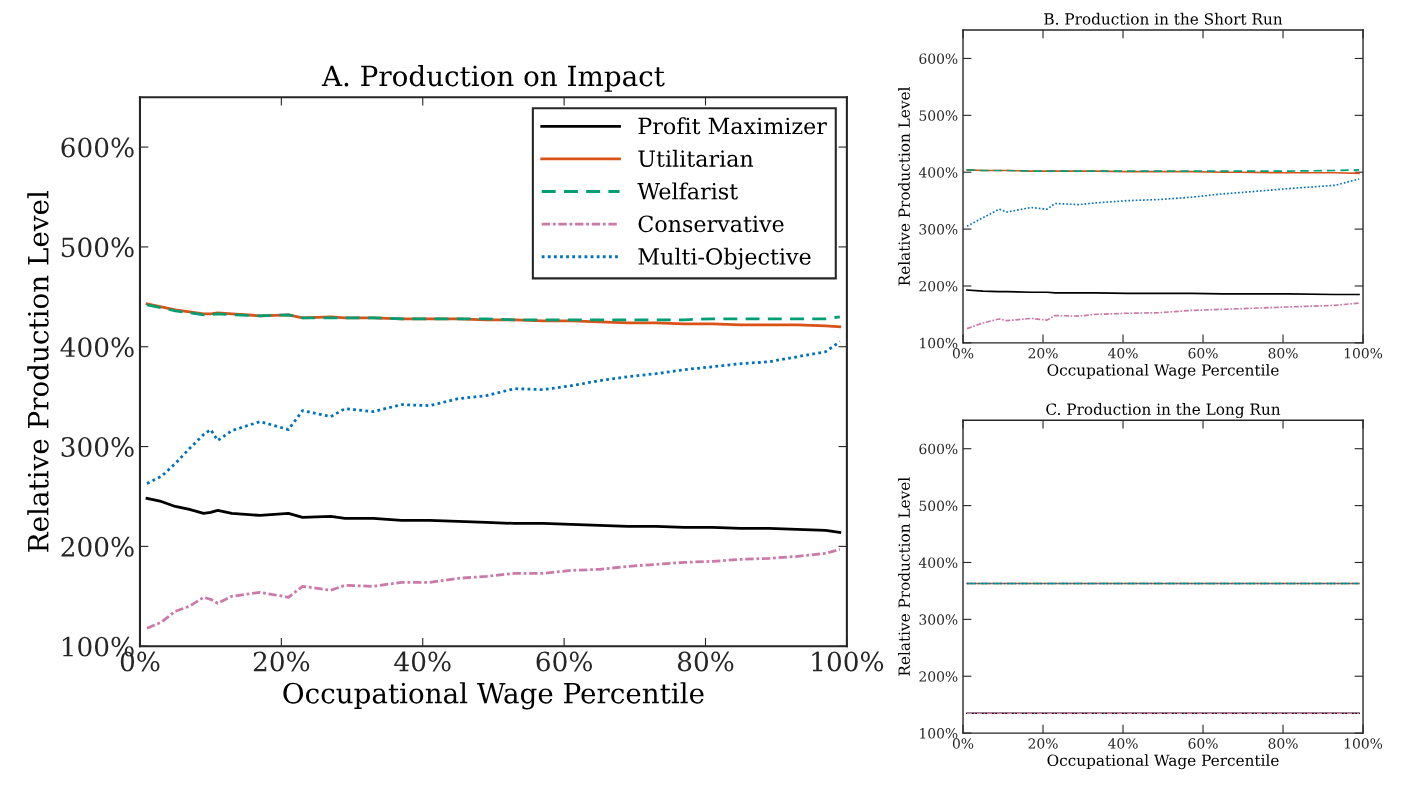  What do you see at coordinates (724, 258) in the screenshot?
I see `legend-label: Multi-Objective` at bounding box center [724, 258].